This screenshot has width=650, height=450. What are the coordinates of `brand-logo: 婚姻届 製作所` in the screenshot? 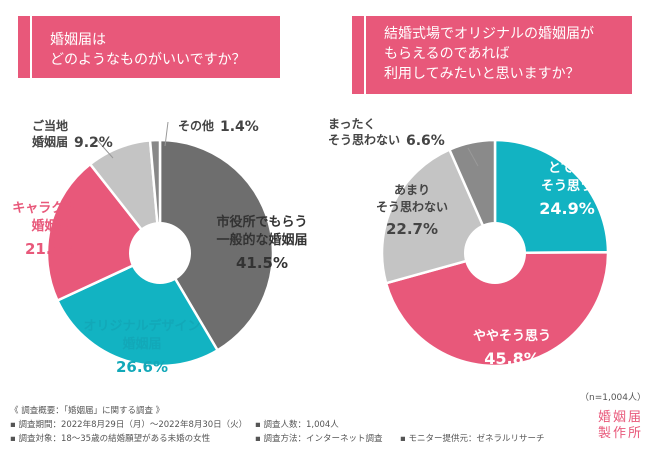 It's located at (620, 426).